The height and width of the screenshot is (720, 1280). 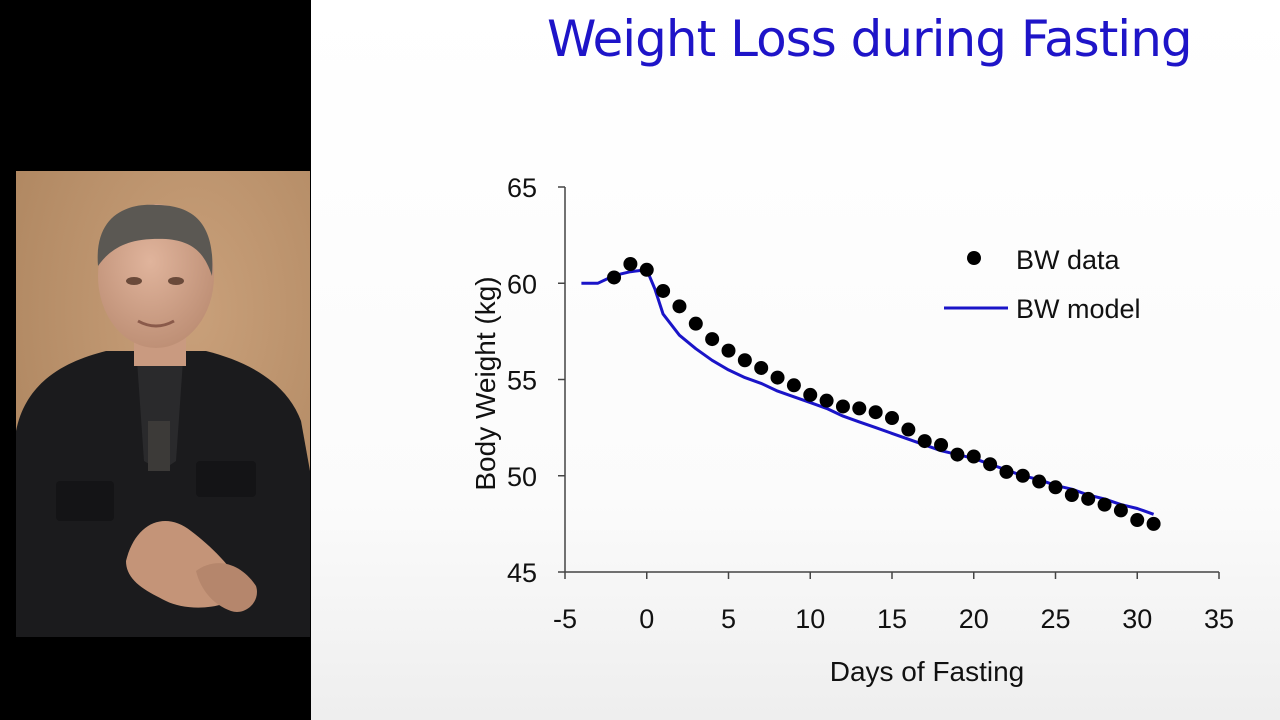 I want to click on x-tick-label: 10, so click(x=810, y=619).